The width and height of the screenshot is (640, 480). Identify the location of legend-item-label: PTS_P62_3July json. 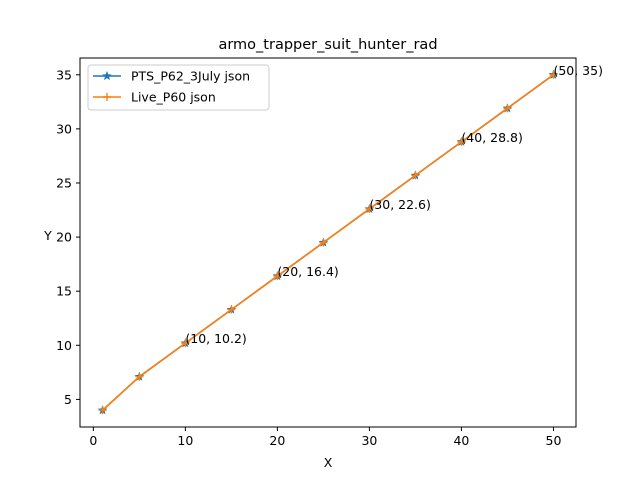
(190, 76).